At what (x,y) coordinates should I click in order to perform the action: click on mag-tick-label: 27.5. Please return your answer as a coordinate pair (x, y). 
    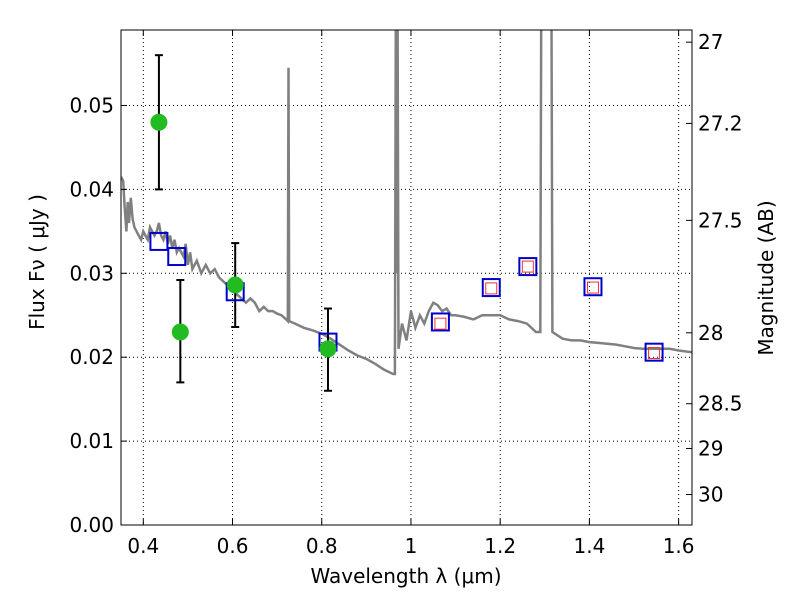
    Looking at the image, I should click on (720, 220).